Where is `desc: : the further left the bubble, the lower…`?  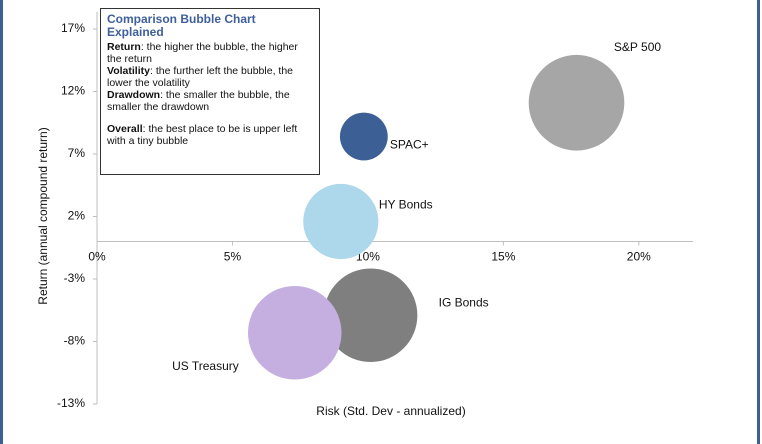 desc: : the further left the bubble, the lower… is located at coordinates (200, 77).